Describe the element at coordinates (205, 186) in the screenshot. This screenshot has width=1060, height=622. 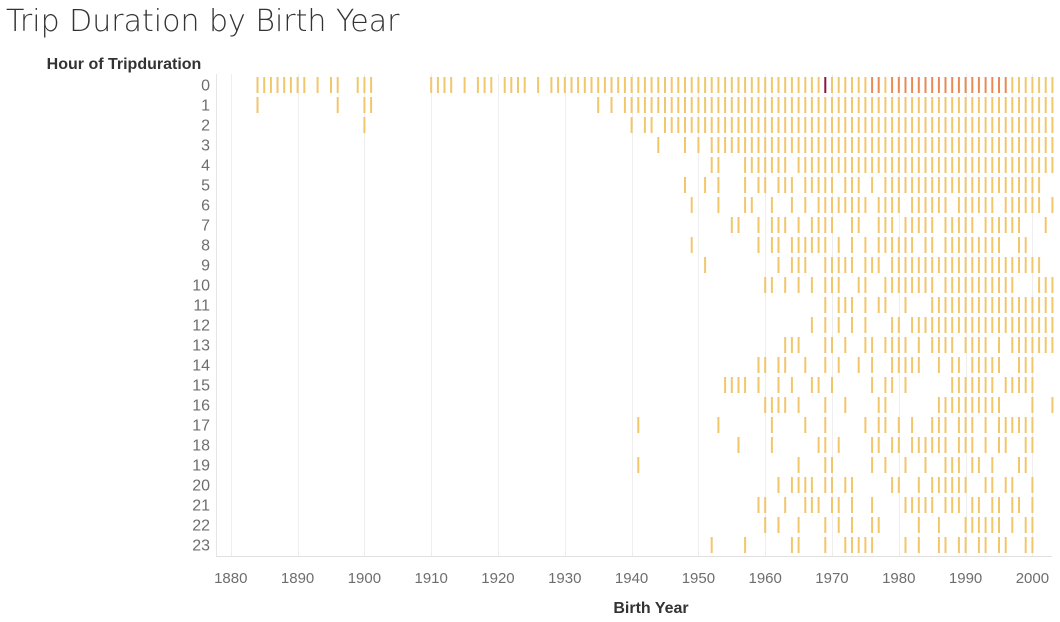
I see `y-tick-label: 5` at that location.